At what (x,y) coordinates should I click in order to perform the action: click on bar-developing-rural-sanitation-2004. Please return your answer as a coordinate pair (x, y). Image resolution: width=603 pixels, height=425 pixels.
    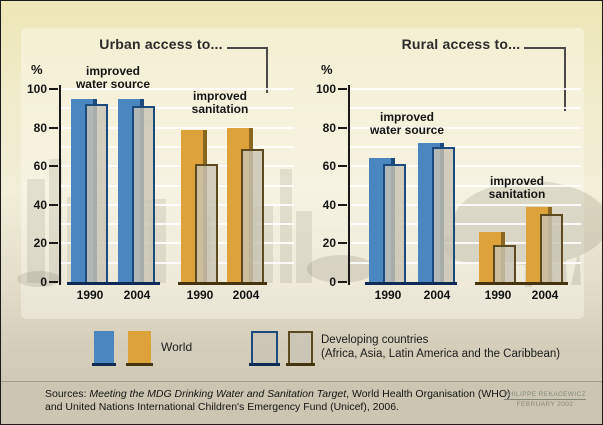
    Looking at the image, I should click on (551, 248).